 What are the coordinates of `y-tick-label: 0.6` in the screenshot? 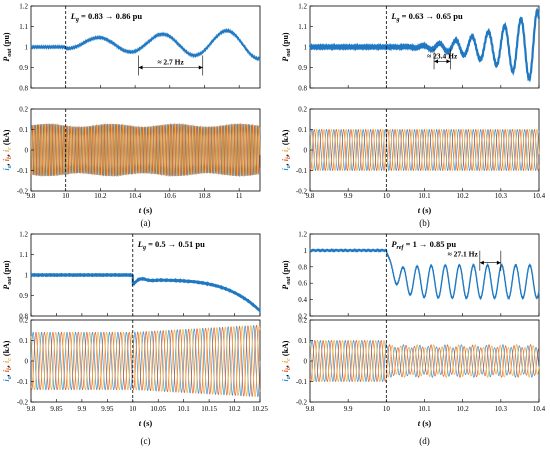 It's located at (302, 284).